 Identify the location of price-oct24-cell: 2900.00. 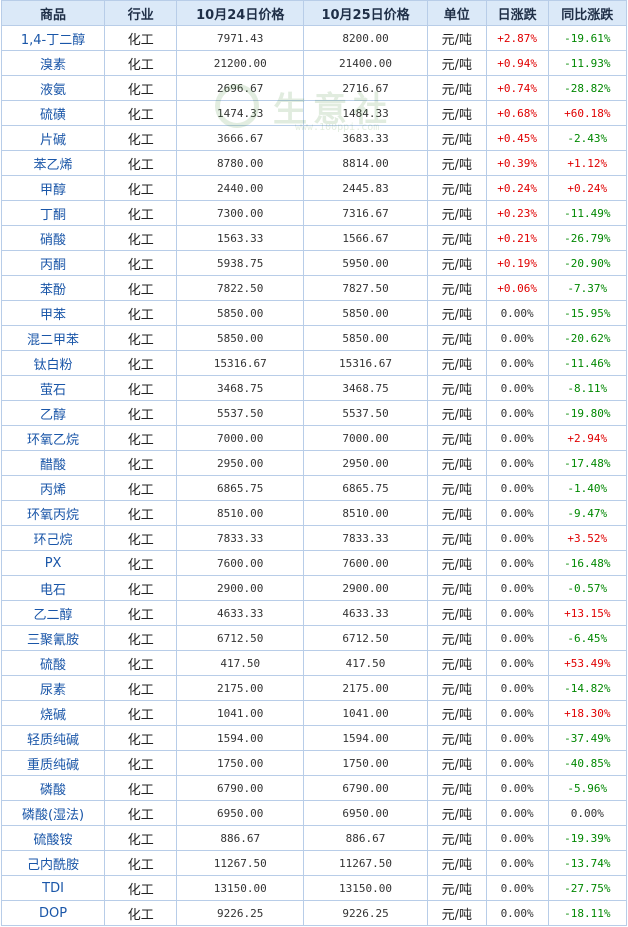
(240, 588).